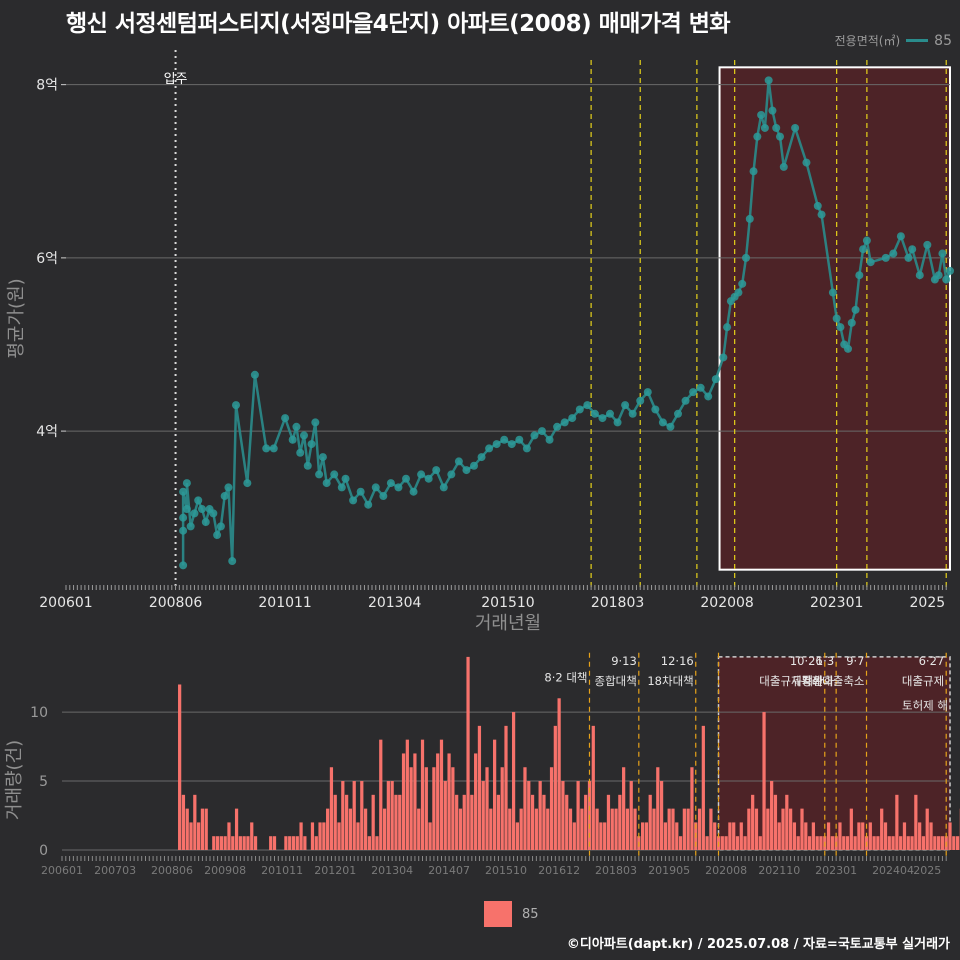 This screenshot has width=960, height=960. What do you see at coordinates (449, 870) in the screenshot?
I see `volume-x-tick-label: 201407` at bounding box center [449, 870].